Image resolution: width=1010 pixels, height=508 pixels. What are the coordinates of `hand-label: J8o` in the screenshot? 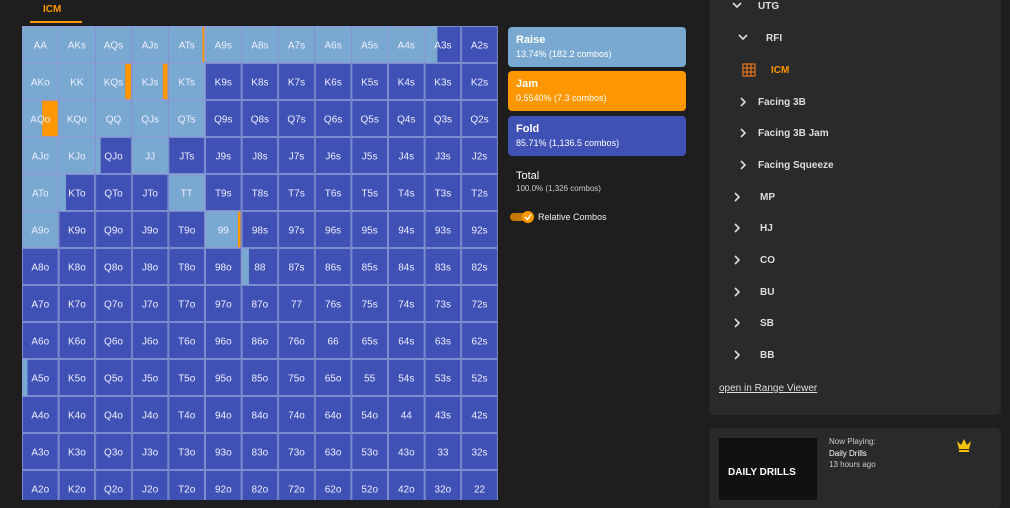 It's located at (150, 268).